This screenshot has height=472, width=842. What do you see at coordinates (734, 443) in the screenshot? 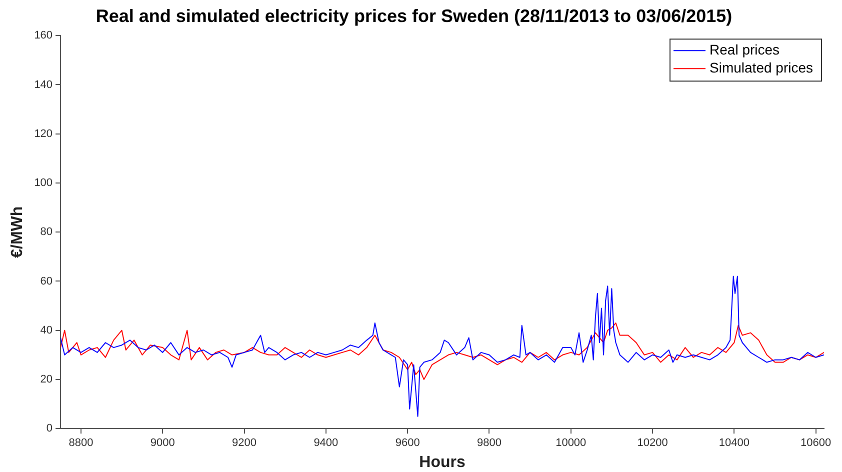
I see `x-tick-label: 10400` at bounding box center [734, 443].